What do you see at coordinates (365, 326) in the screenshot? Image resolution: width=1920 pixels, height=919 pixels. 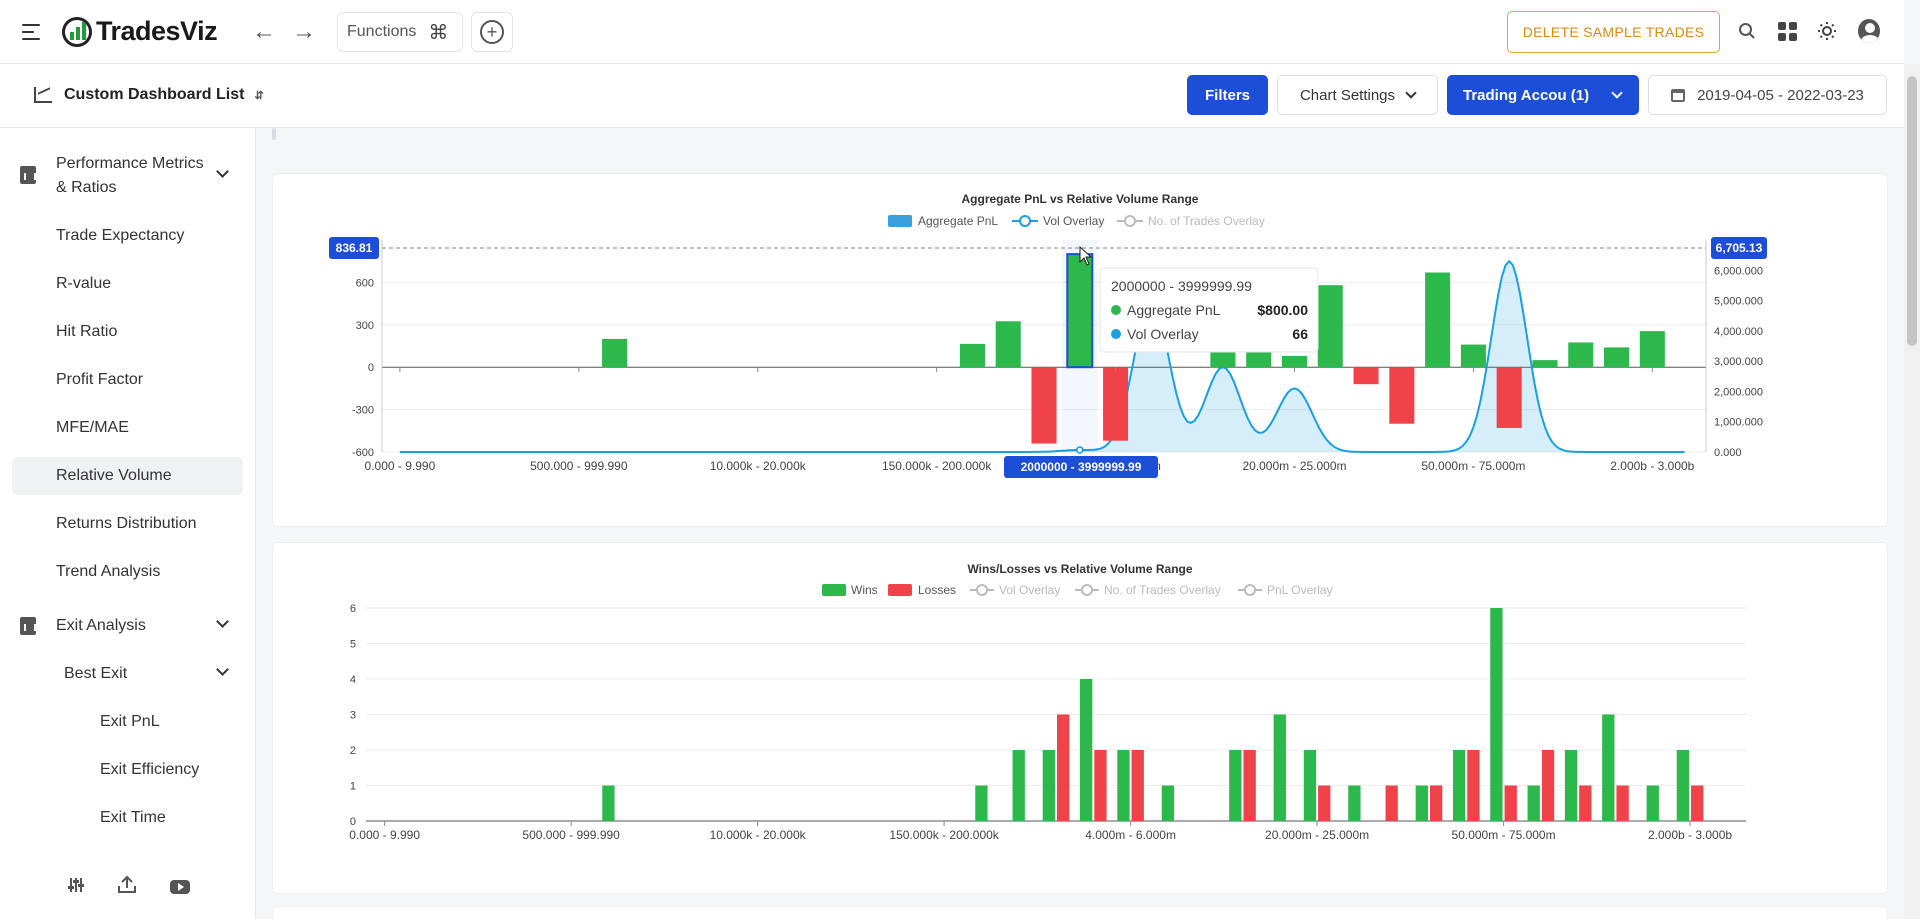 I see `y-tick-label: 300` at bounding box center [365, 326].